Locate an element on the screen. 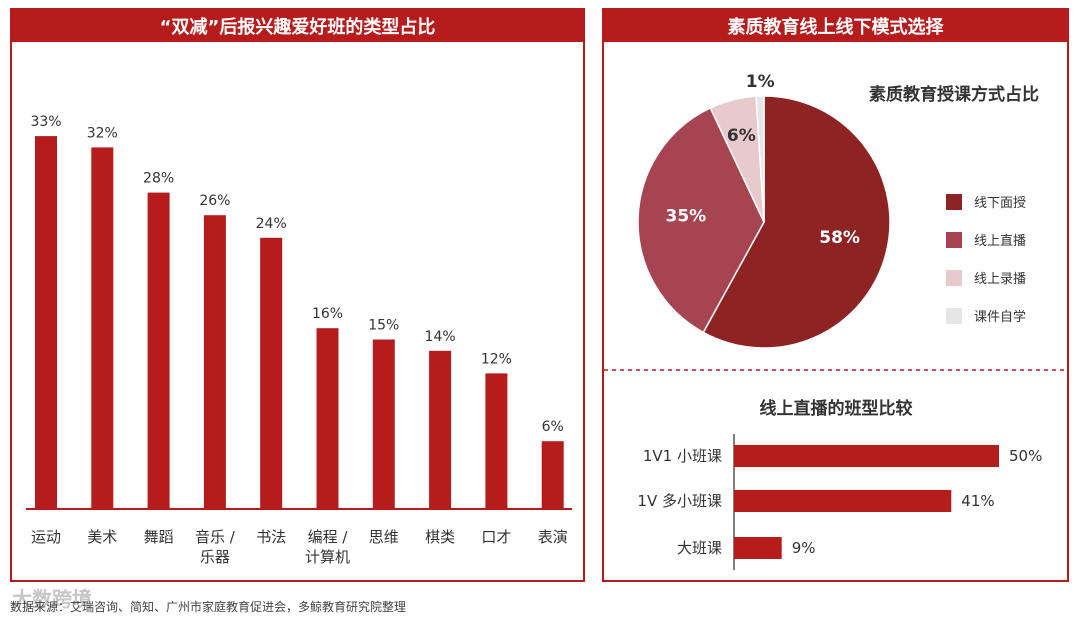  bar-value-label: 16% is located at coordinates (327, 314).